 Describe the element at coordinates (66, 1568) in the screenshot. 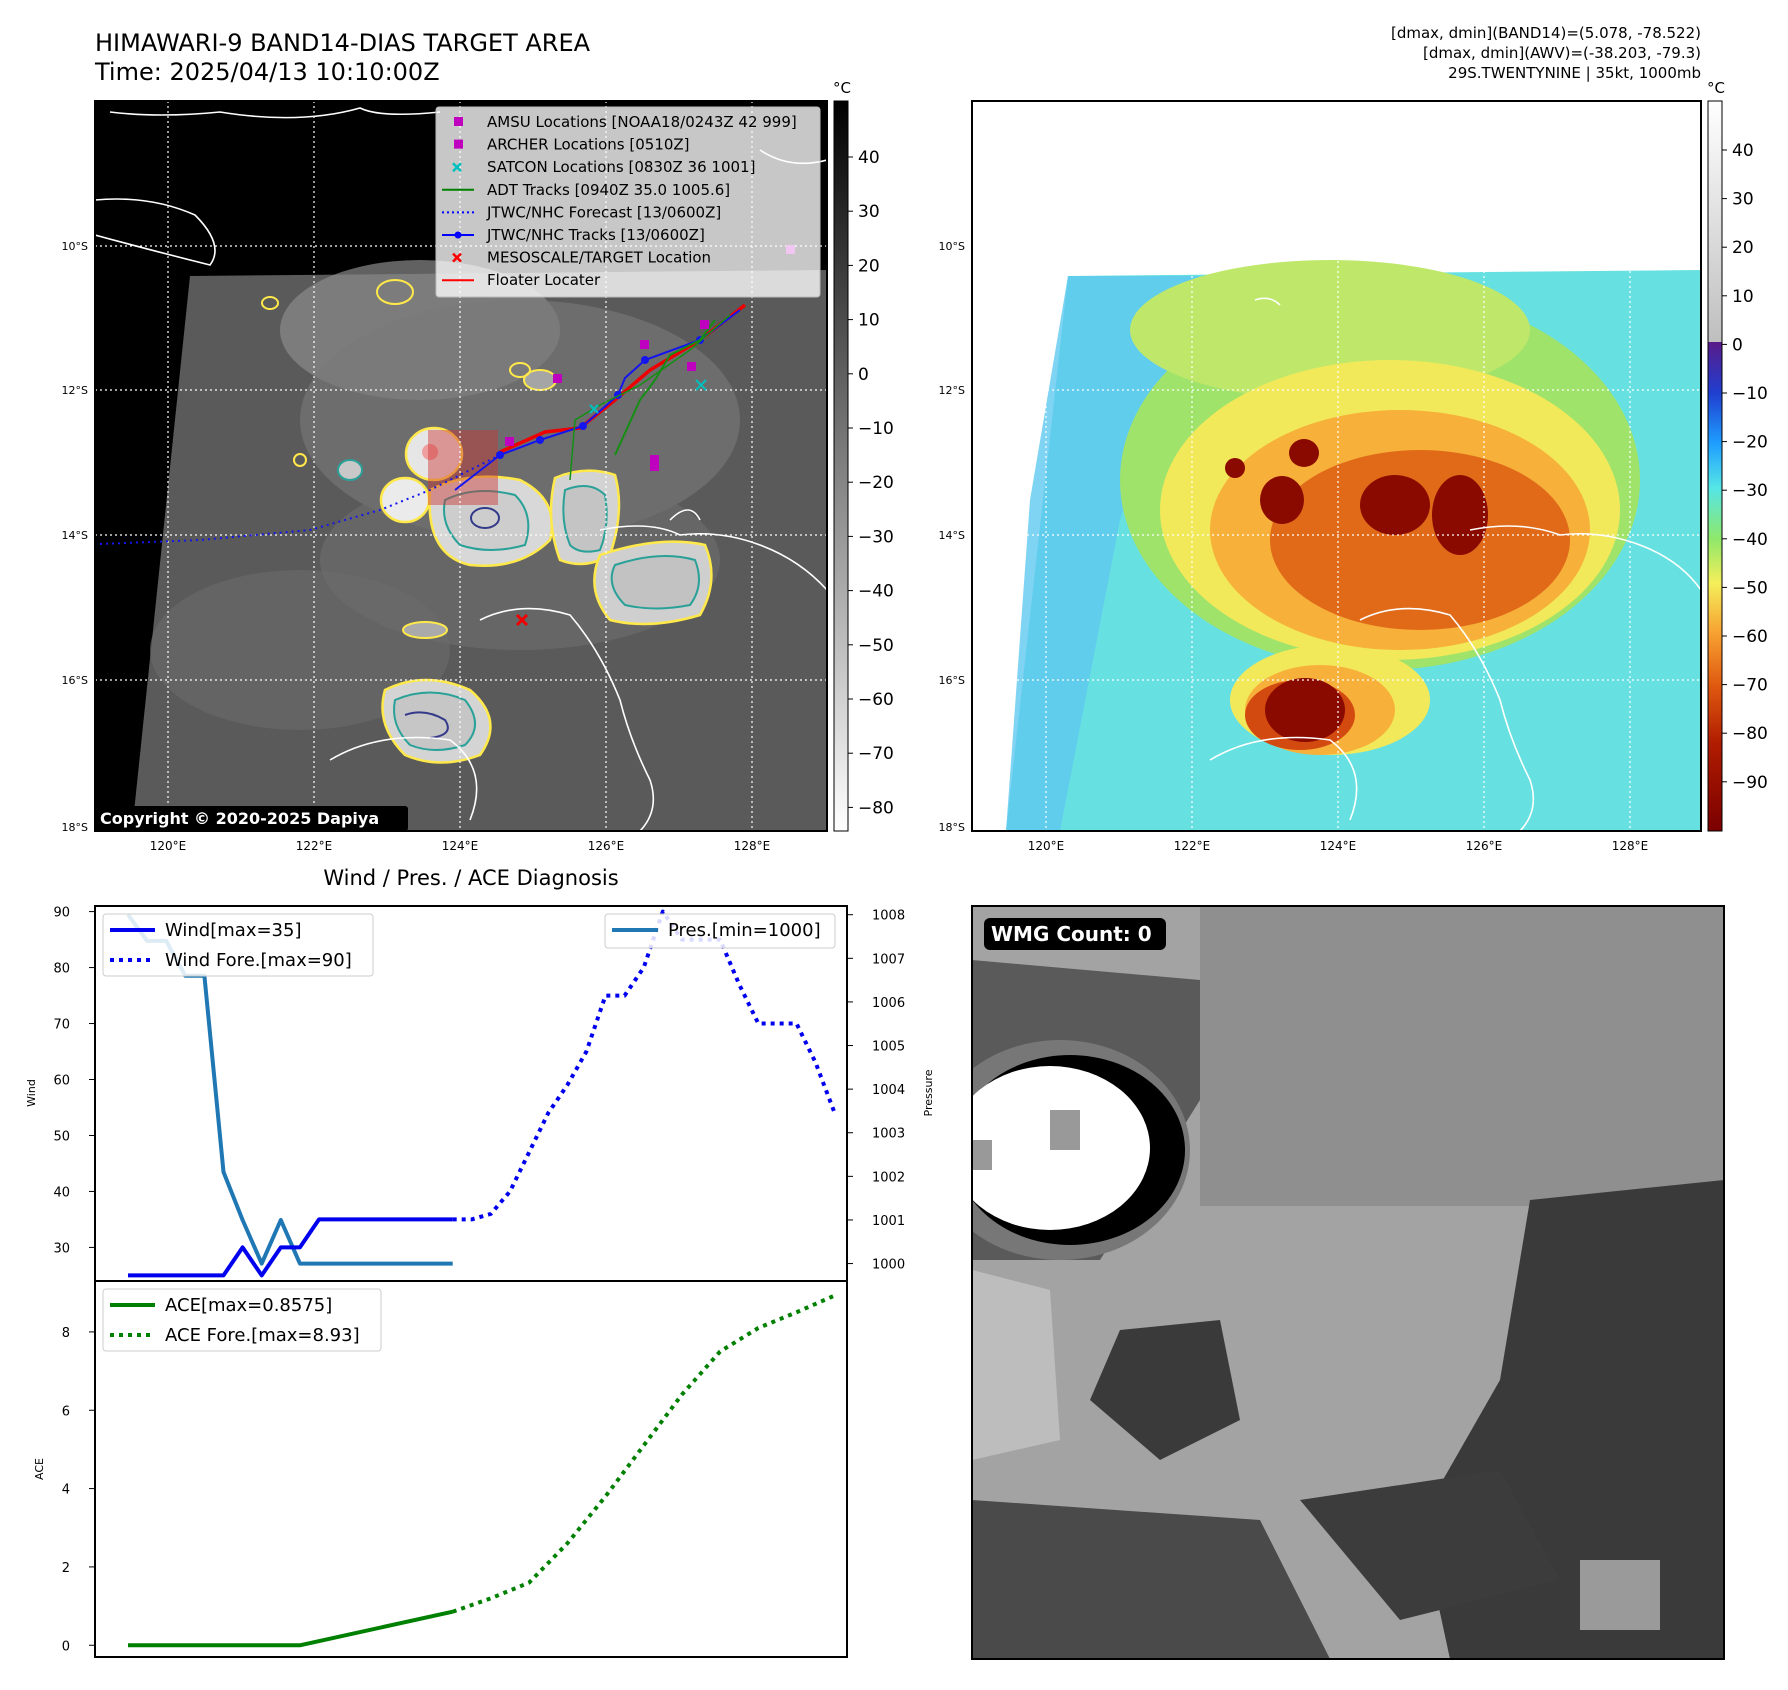

I see `ace-tick-label: 2` at that location.